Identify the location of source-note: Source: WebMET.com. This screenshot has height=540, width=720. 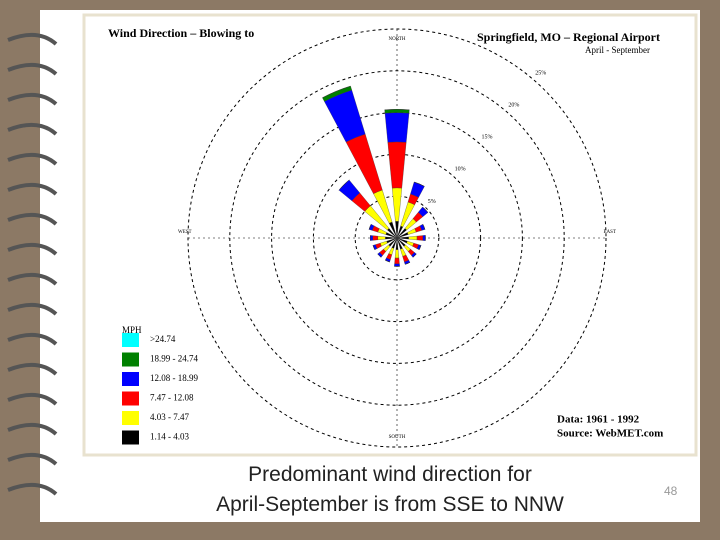
(610, 434).